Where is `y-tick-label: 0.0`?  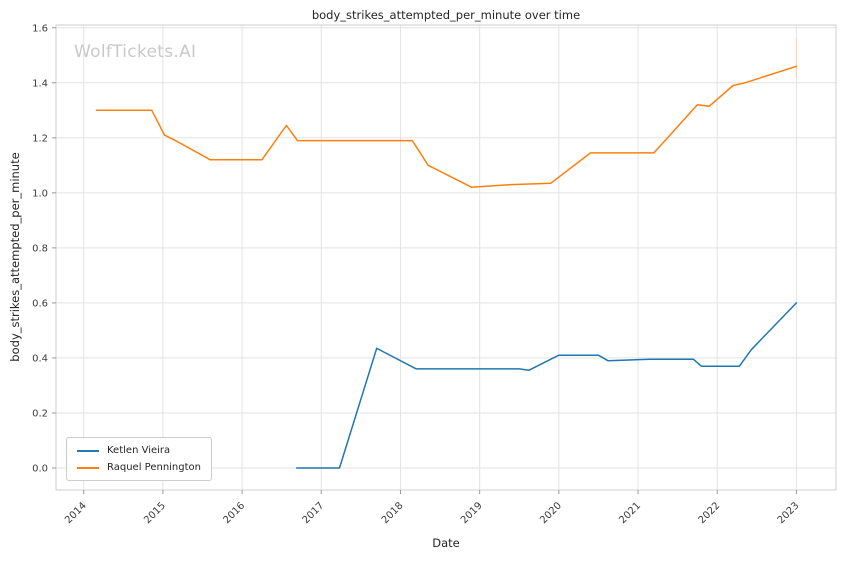 y-tick-label: 0.0 is located at coordinates (40, 468).